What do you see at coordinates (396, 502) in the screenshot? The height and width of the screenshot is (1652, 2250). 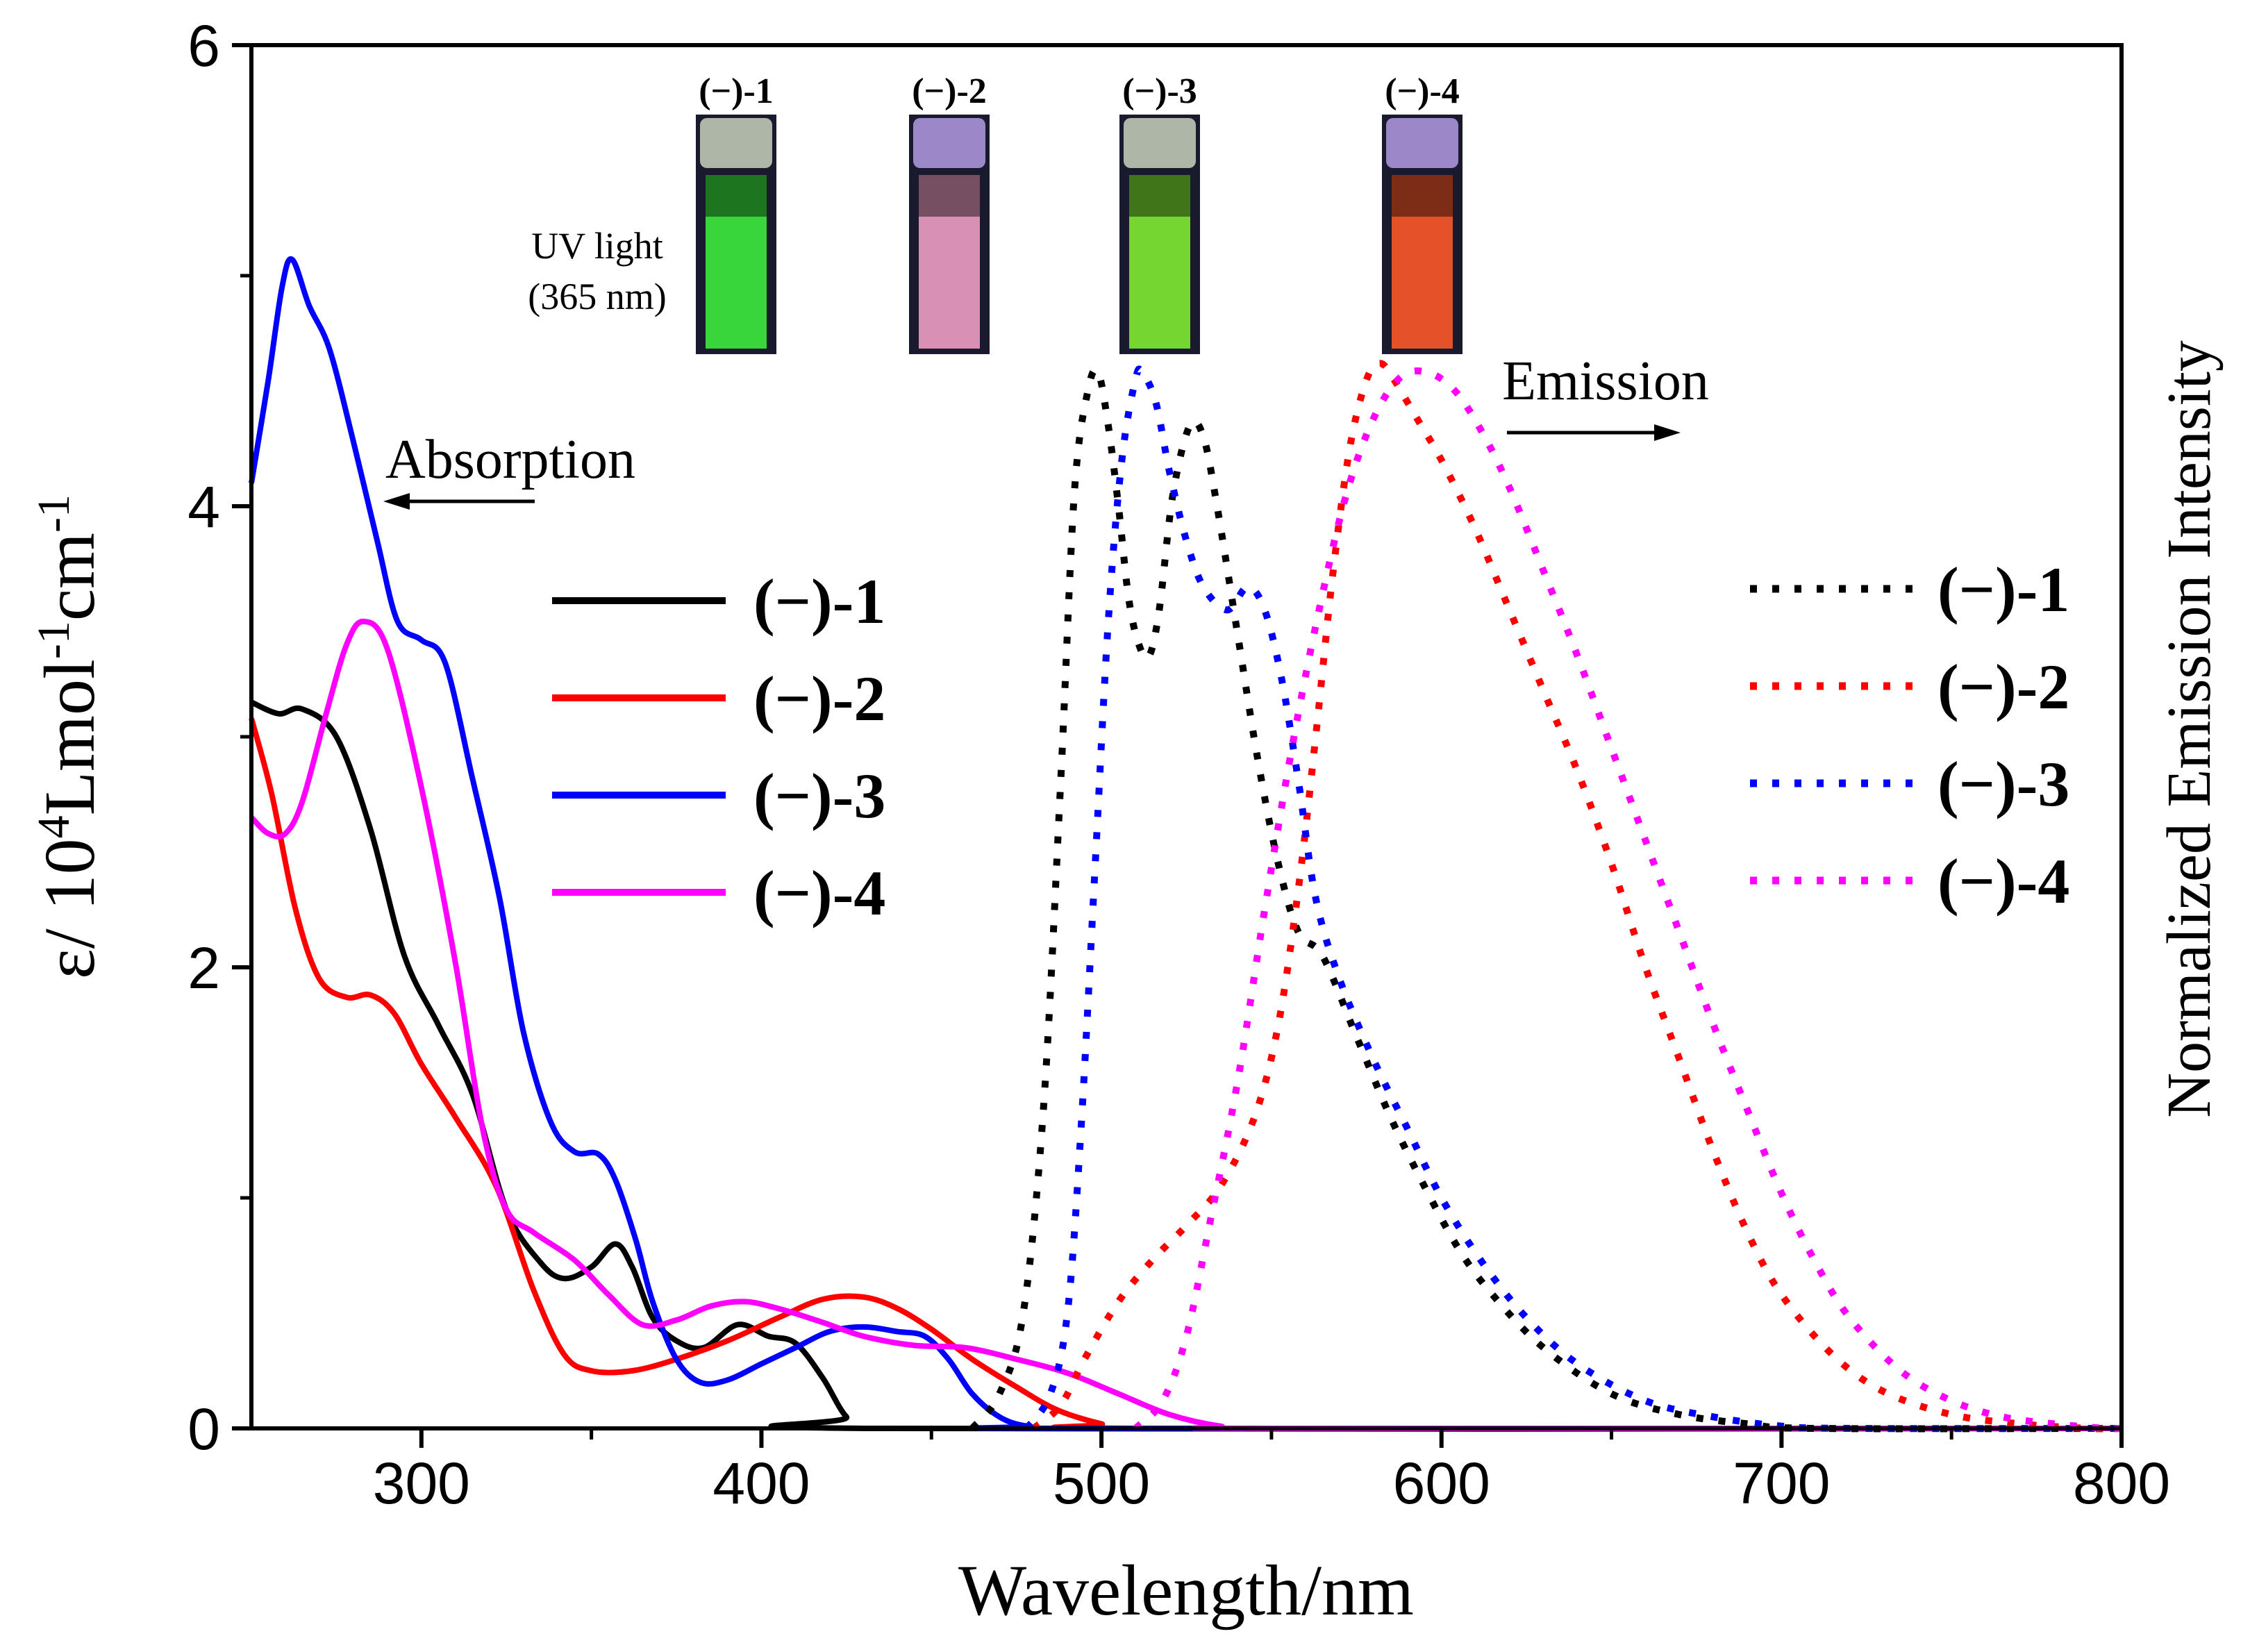 I see `absorption-arrowhead` at bounding box center [396, 502].